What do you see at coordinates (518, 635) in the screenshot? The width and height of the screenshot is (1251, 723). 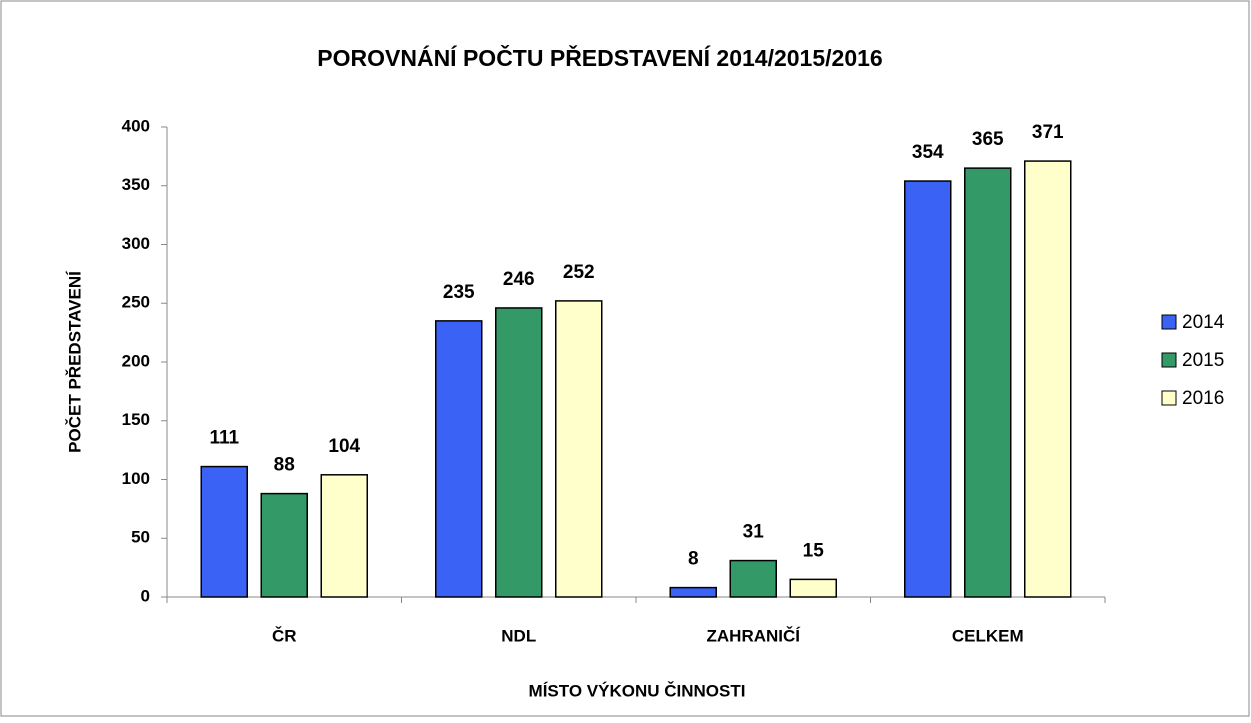 I see `x-tick-label: NDL` at bounding box center [518, 635].